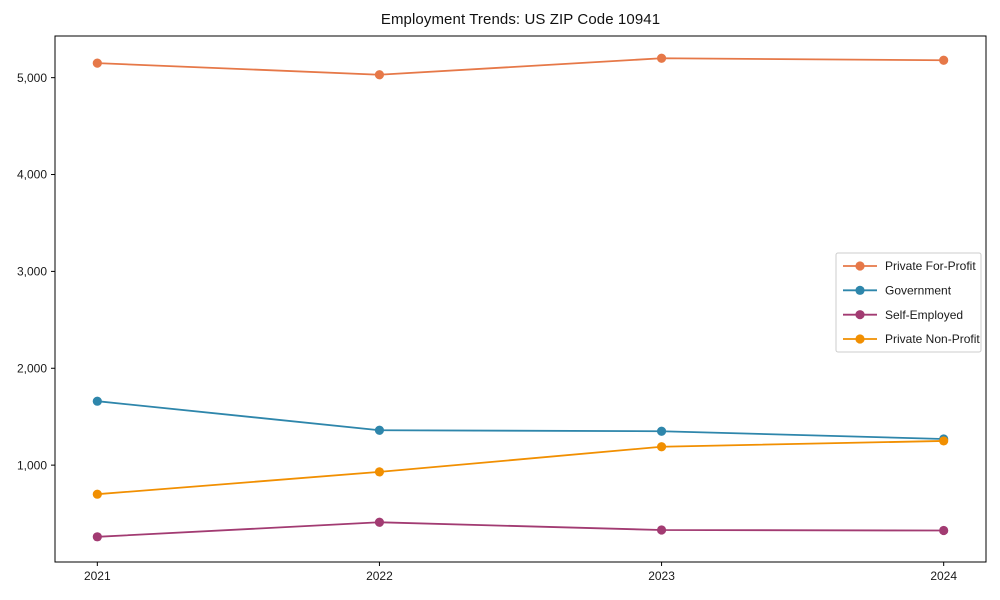 This screenshot has width=1000, height=600. I want to click on series-marker-self-employed-2023, so click(661, 530).